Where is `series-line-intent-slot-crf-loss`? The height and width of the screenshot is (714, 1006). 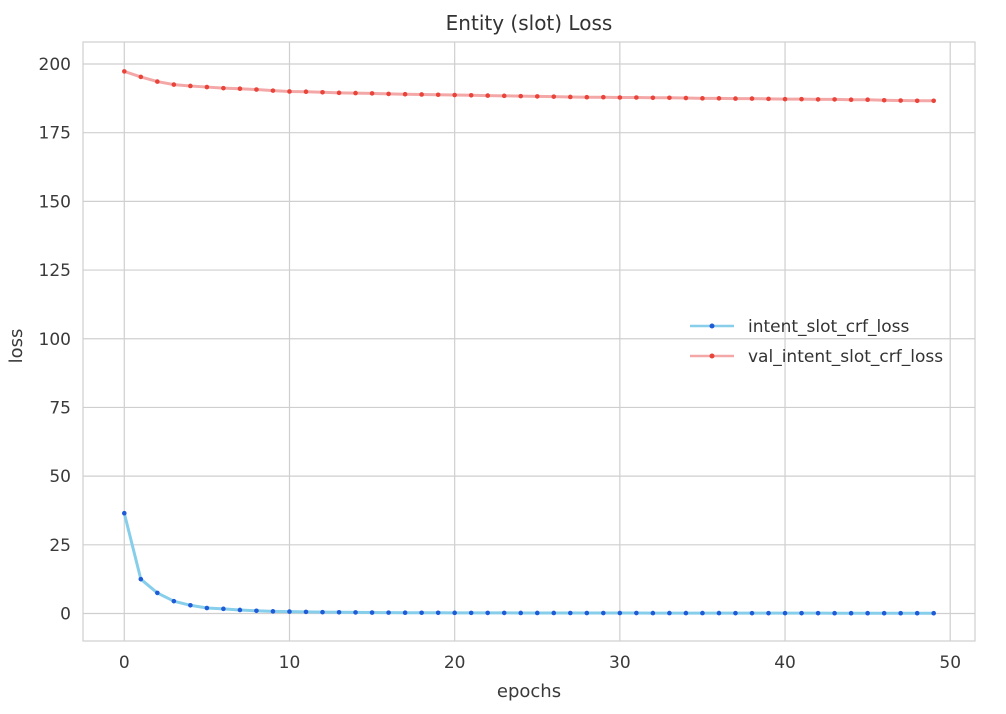
series-line-intent-slot-crf-loss is located at coordinates (529, 563).